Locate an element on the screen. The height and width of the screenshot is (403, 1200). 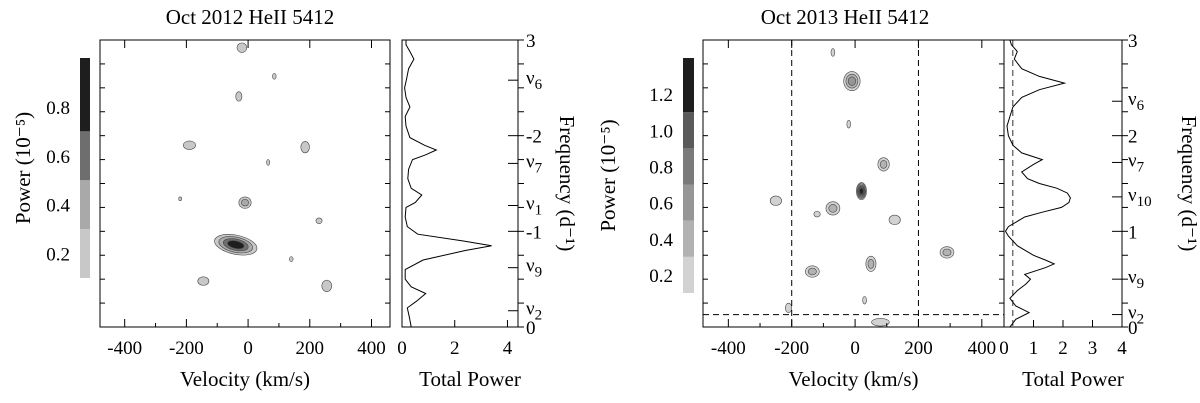
power-frame is located at coordinates (460, 183).